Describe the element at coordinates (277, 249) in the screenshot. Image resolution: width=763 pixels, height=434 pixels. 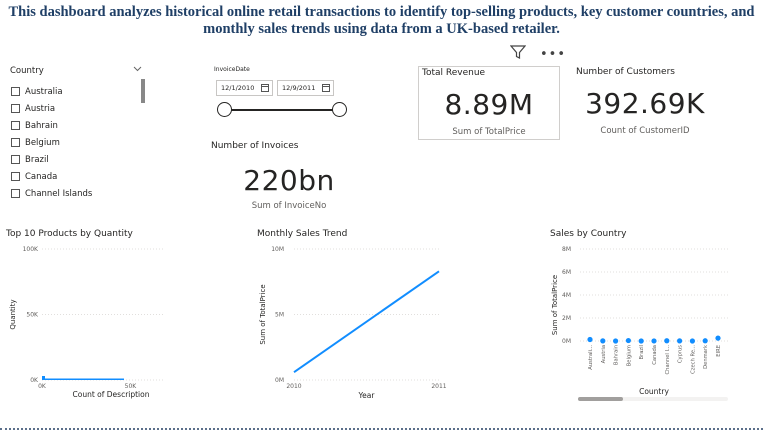
I see `y-tick-label: 10M` at that location.